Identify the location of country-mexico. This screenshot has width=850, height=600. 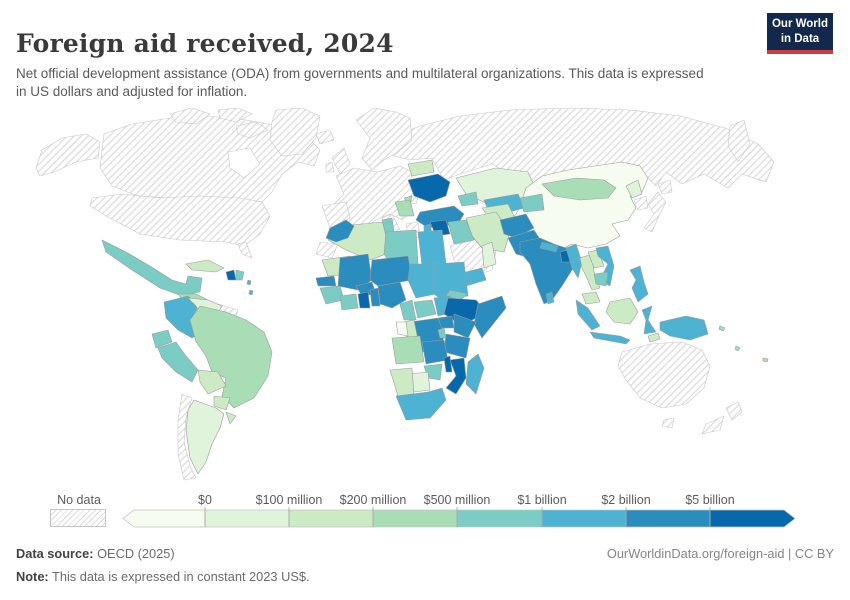
(152, 268).